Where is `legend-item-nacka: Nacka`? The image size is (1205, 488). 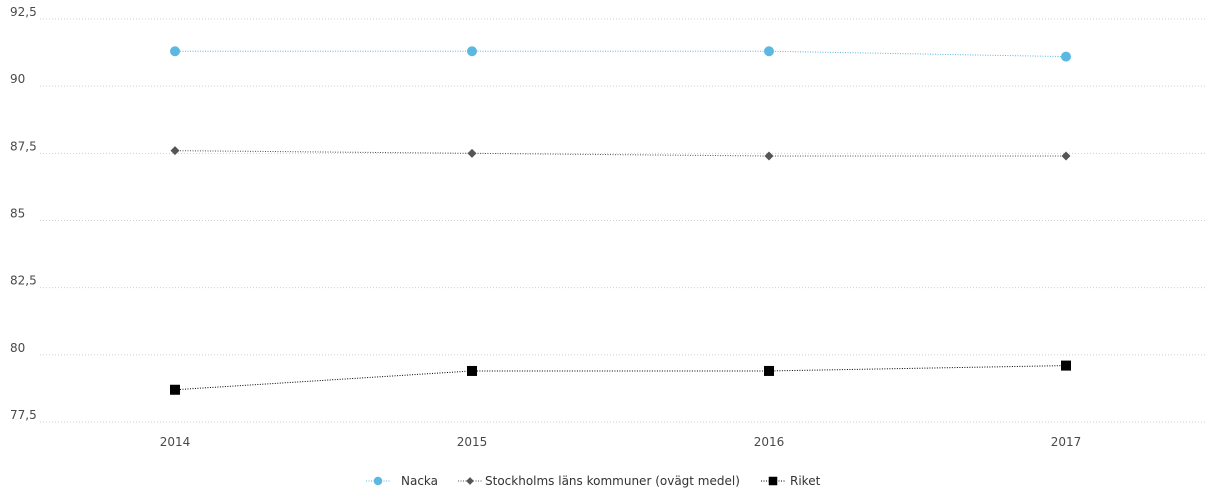
legend-item-nacka: Nacka is located at coordinates (402, 481).